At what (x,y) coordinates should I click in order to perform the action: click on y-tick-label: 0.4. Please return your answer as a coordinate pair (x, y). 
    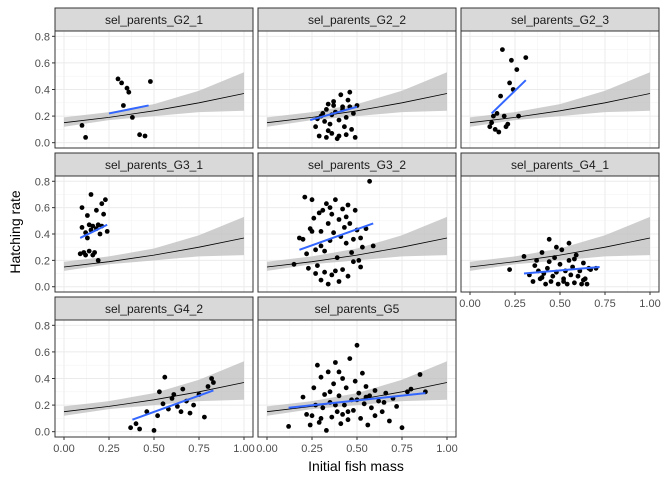
    Looking at the image, I should click on (42, 91).